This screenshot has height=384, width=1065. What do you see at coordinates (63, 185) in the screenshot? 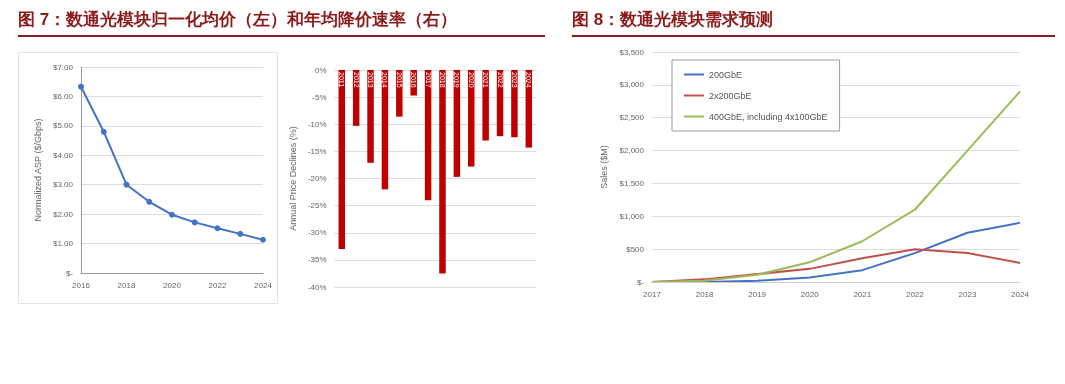
I see `y-tick-label: $3.00` at bounding box center [63, 185].